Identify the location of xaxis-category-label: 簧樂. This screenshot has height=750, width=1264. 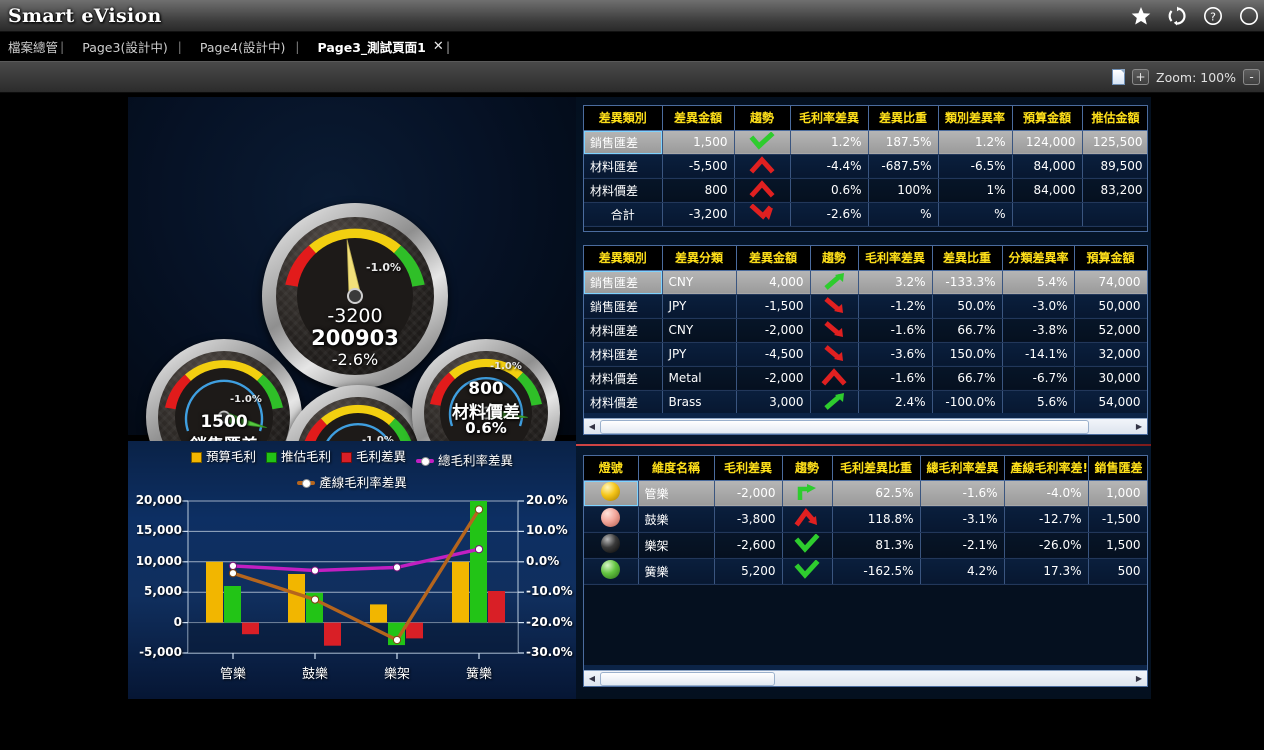
(478, 674).